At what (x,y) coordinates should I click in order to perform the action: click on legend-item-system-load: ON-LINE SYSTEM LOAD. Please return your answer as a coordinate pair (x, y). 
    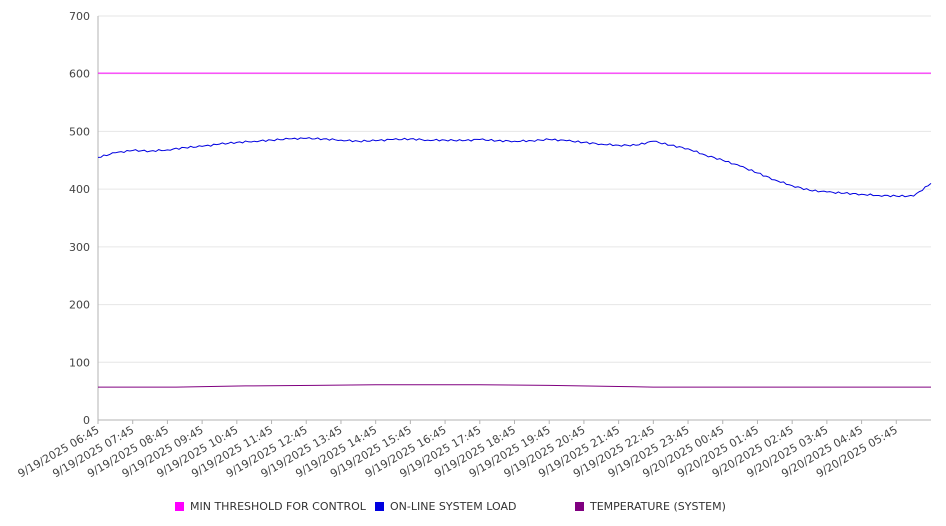
    Looking at the image, I should click on (445, 506).